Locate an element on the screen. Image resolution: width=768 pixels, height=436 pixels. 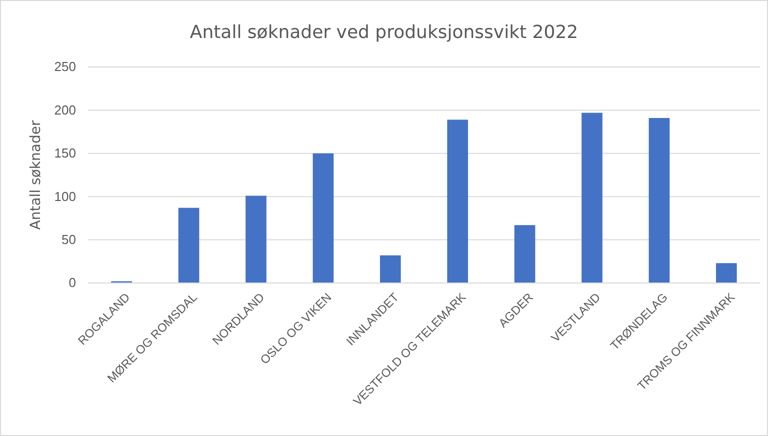
y-tick-label: 200 is located at coordinates (65, 110).